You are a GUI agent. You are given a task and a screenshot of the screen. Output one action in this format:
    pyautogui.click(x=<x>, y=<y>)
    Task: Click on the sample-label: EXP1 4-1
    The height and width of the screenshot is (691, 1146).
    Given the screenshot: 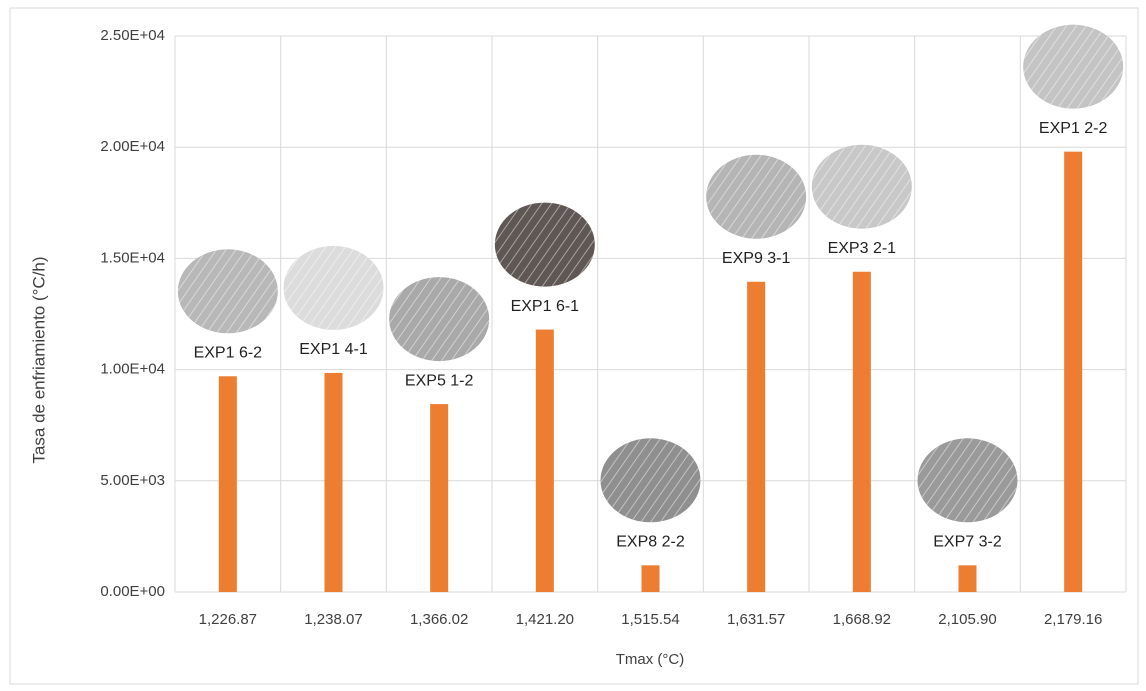 What is the action you would take?
    pyautogui.click(x=333, y=349)
    